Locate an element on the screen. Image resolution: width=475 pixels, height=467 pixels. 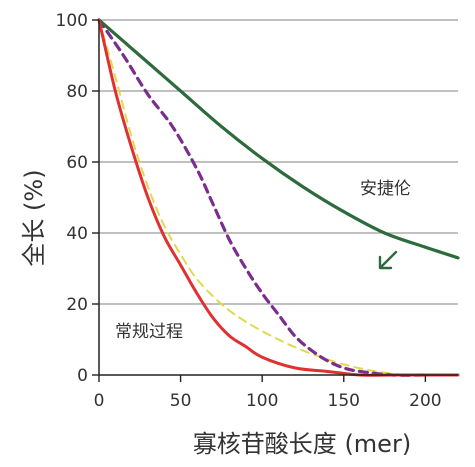
y-tick-label: 80 is located at coordinates (77, 92).